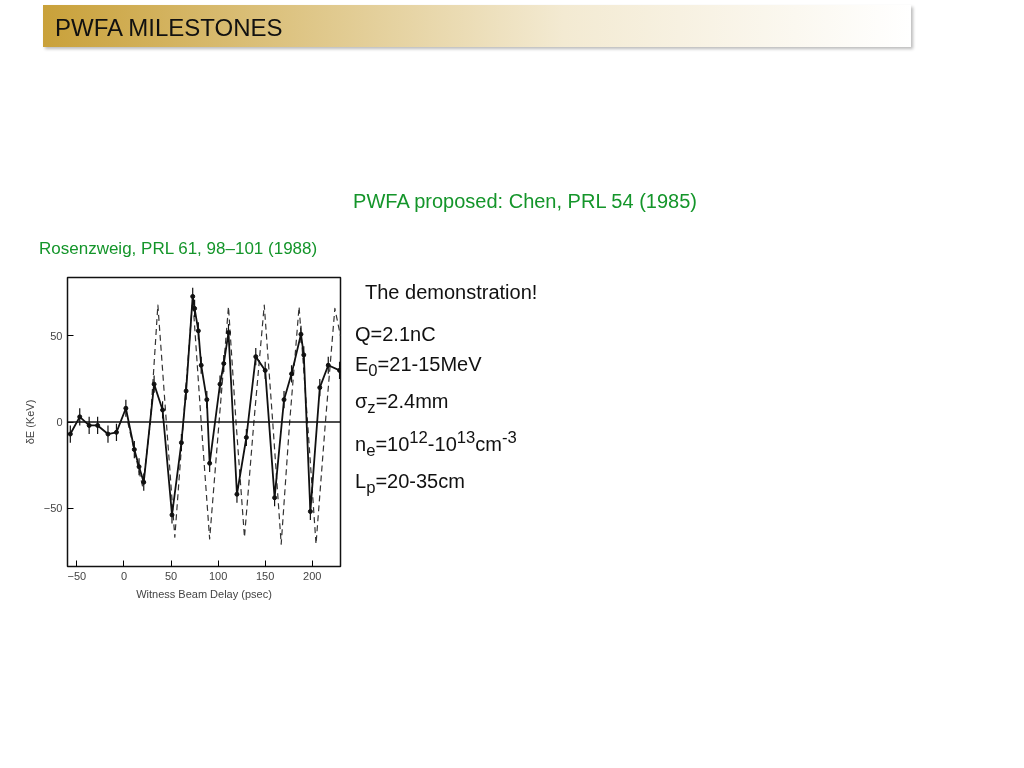 This screenshot has height=768, width=1024. Describe the element at coordinates (124, 575) in the screenshot. I see `x-tick-label: 0` at that location.